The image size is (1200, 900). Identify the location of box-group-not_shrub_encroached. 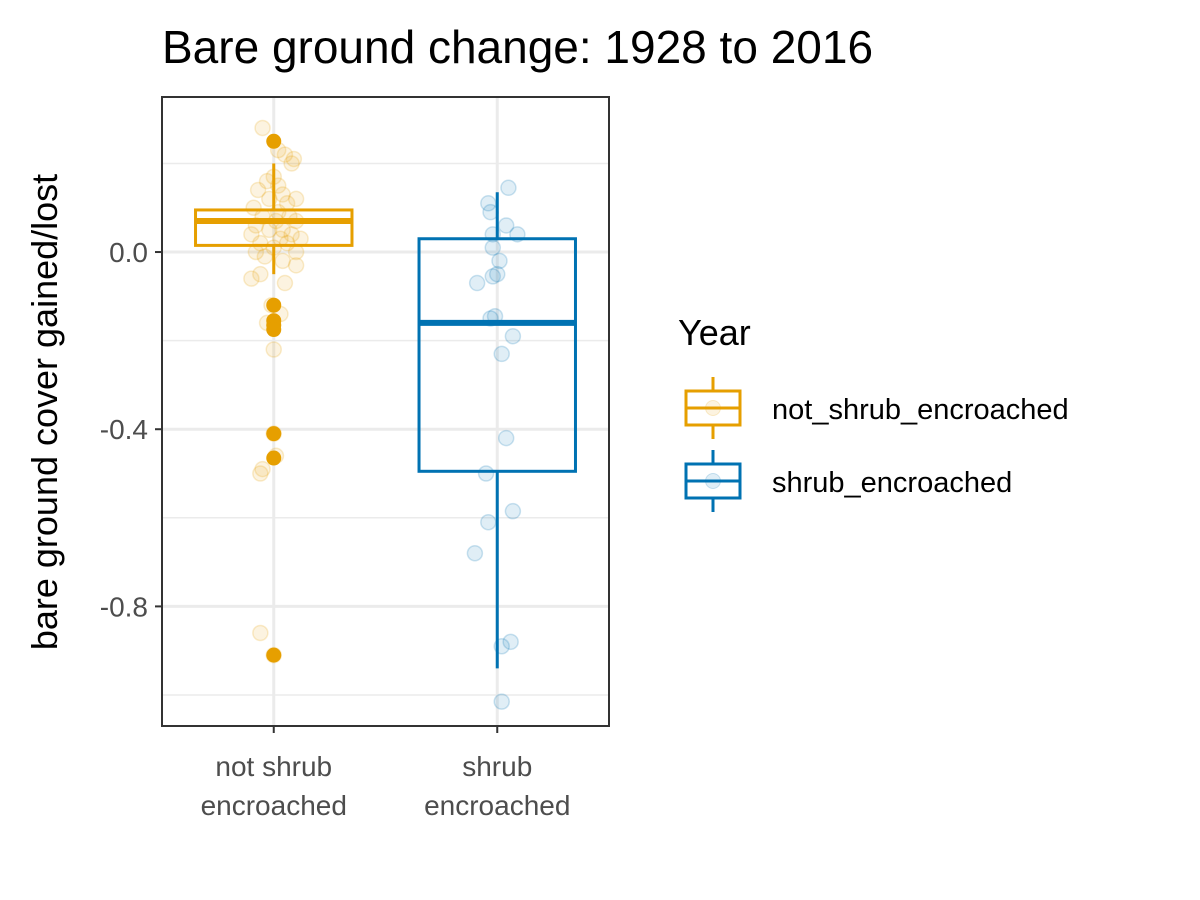
(274, 391).